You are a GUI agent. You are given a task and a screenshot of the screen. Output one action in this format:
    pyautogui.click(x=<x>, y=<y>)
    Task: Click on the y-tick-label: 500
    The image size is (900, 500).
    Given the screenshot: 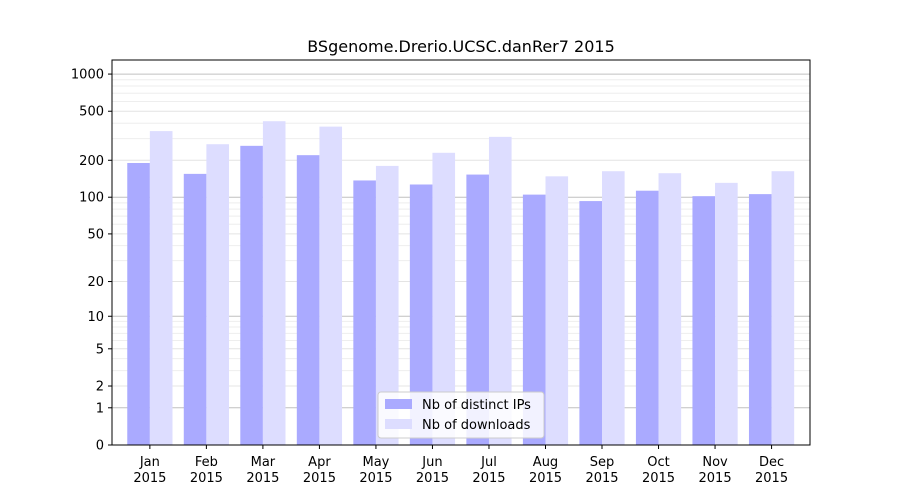 What is the action you would take?
    pyautogui.click(x=91, y=112)
    